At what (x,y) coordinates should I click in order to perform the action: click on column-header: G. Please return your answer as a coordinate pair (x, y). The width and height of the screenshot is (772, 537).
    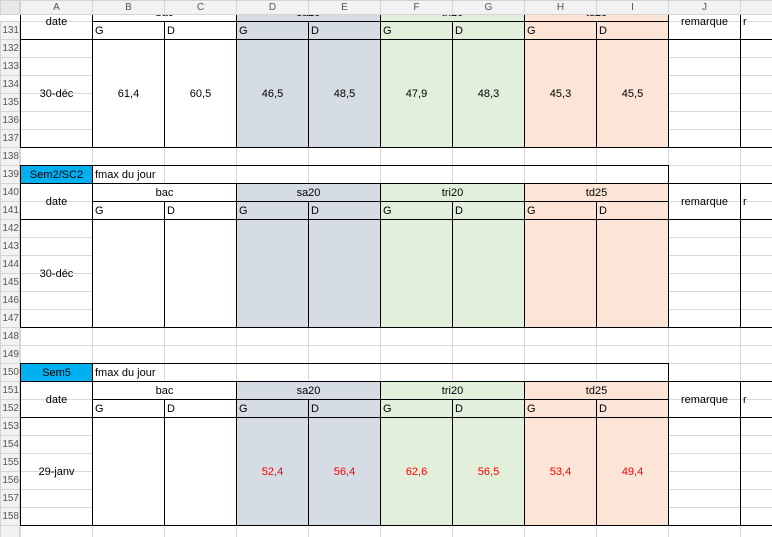
    Looking at the image, I should click on (488, 7).